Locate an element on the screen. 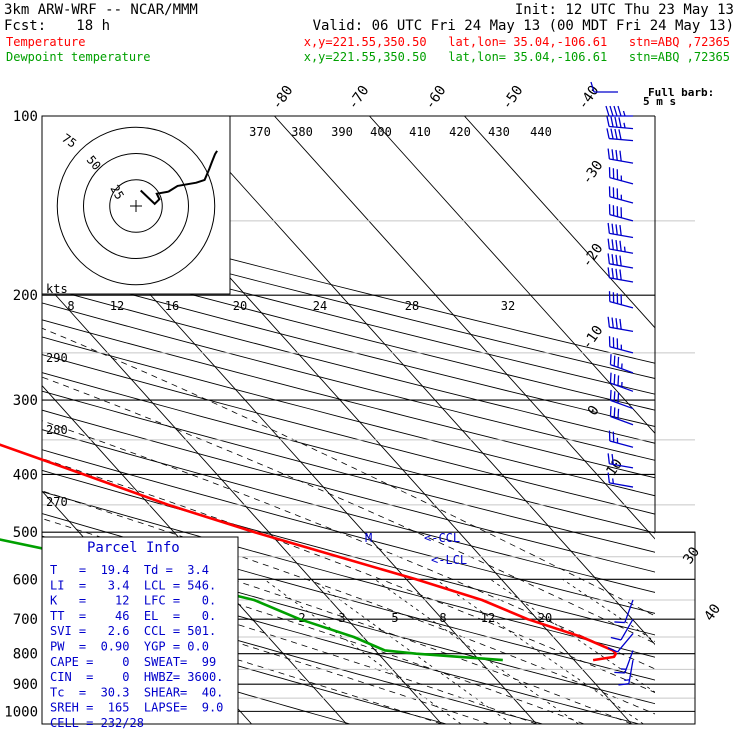  isotherm-label: -70 is located at coordinates (359, 98).